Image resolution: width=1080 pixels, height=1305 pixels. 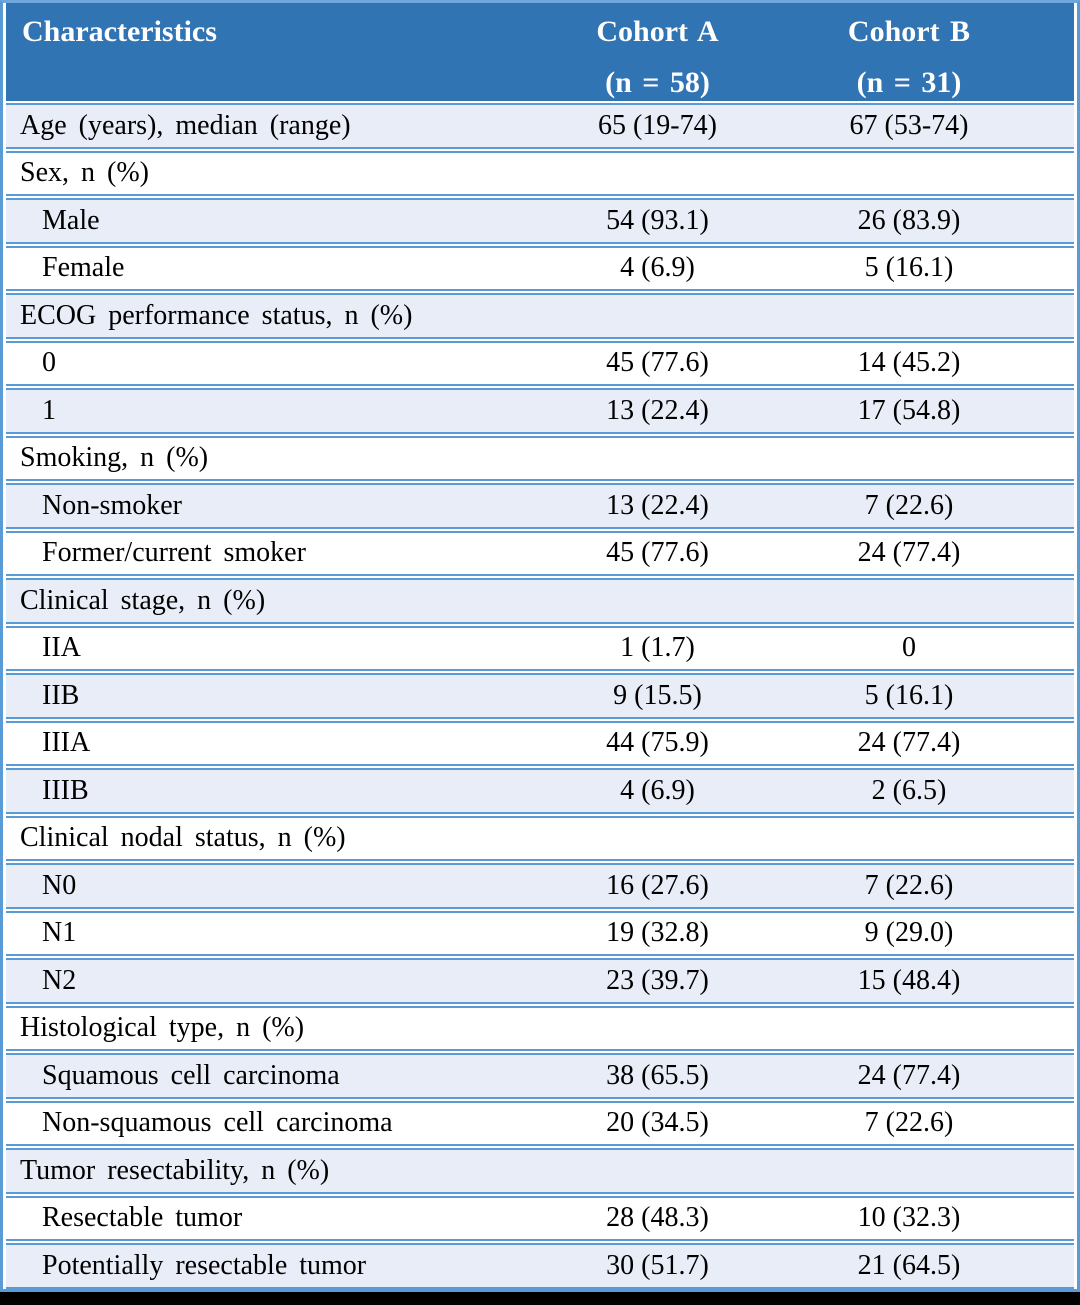 I want to click on row-label: ECOG performance status, n (%), so click(x=257, y=316).